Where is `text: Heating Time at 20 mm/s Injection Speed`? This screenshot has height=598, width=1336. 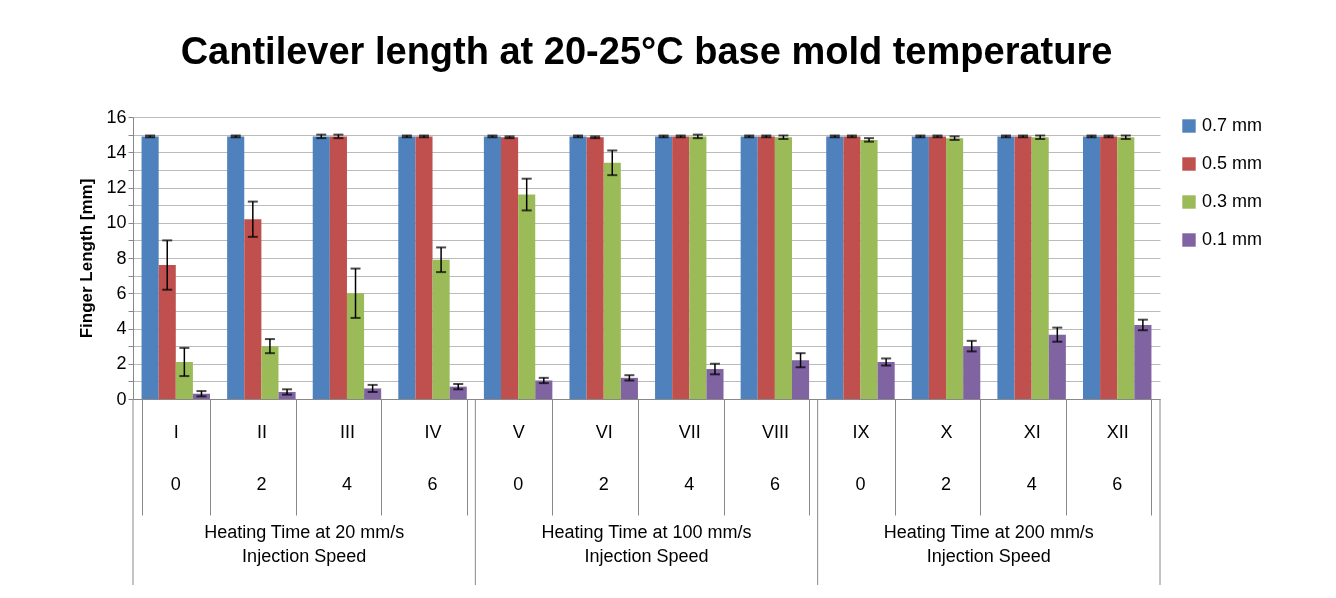
text: Heating Time at 20 mm/s Injection Speed is located at coordinates (304, 544).